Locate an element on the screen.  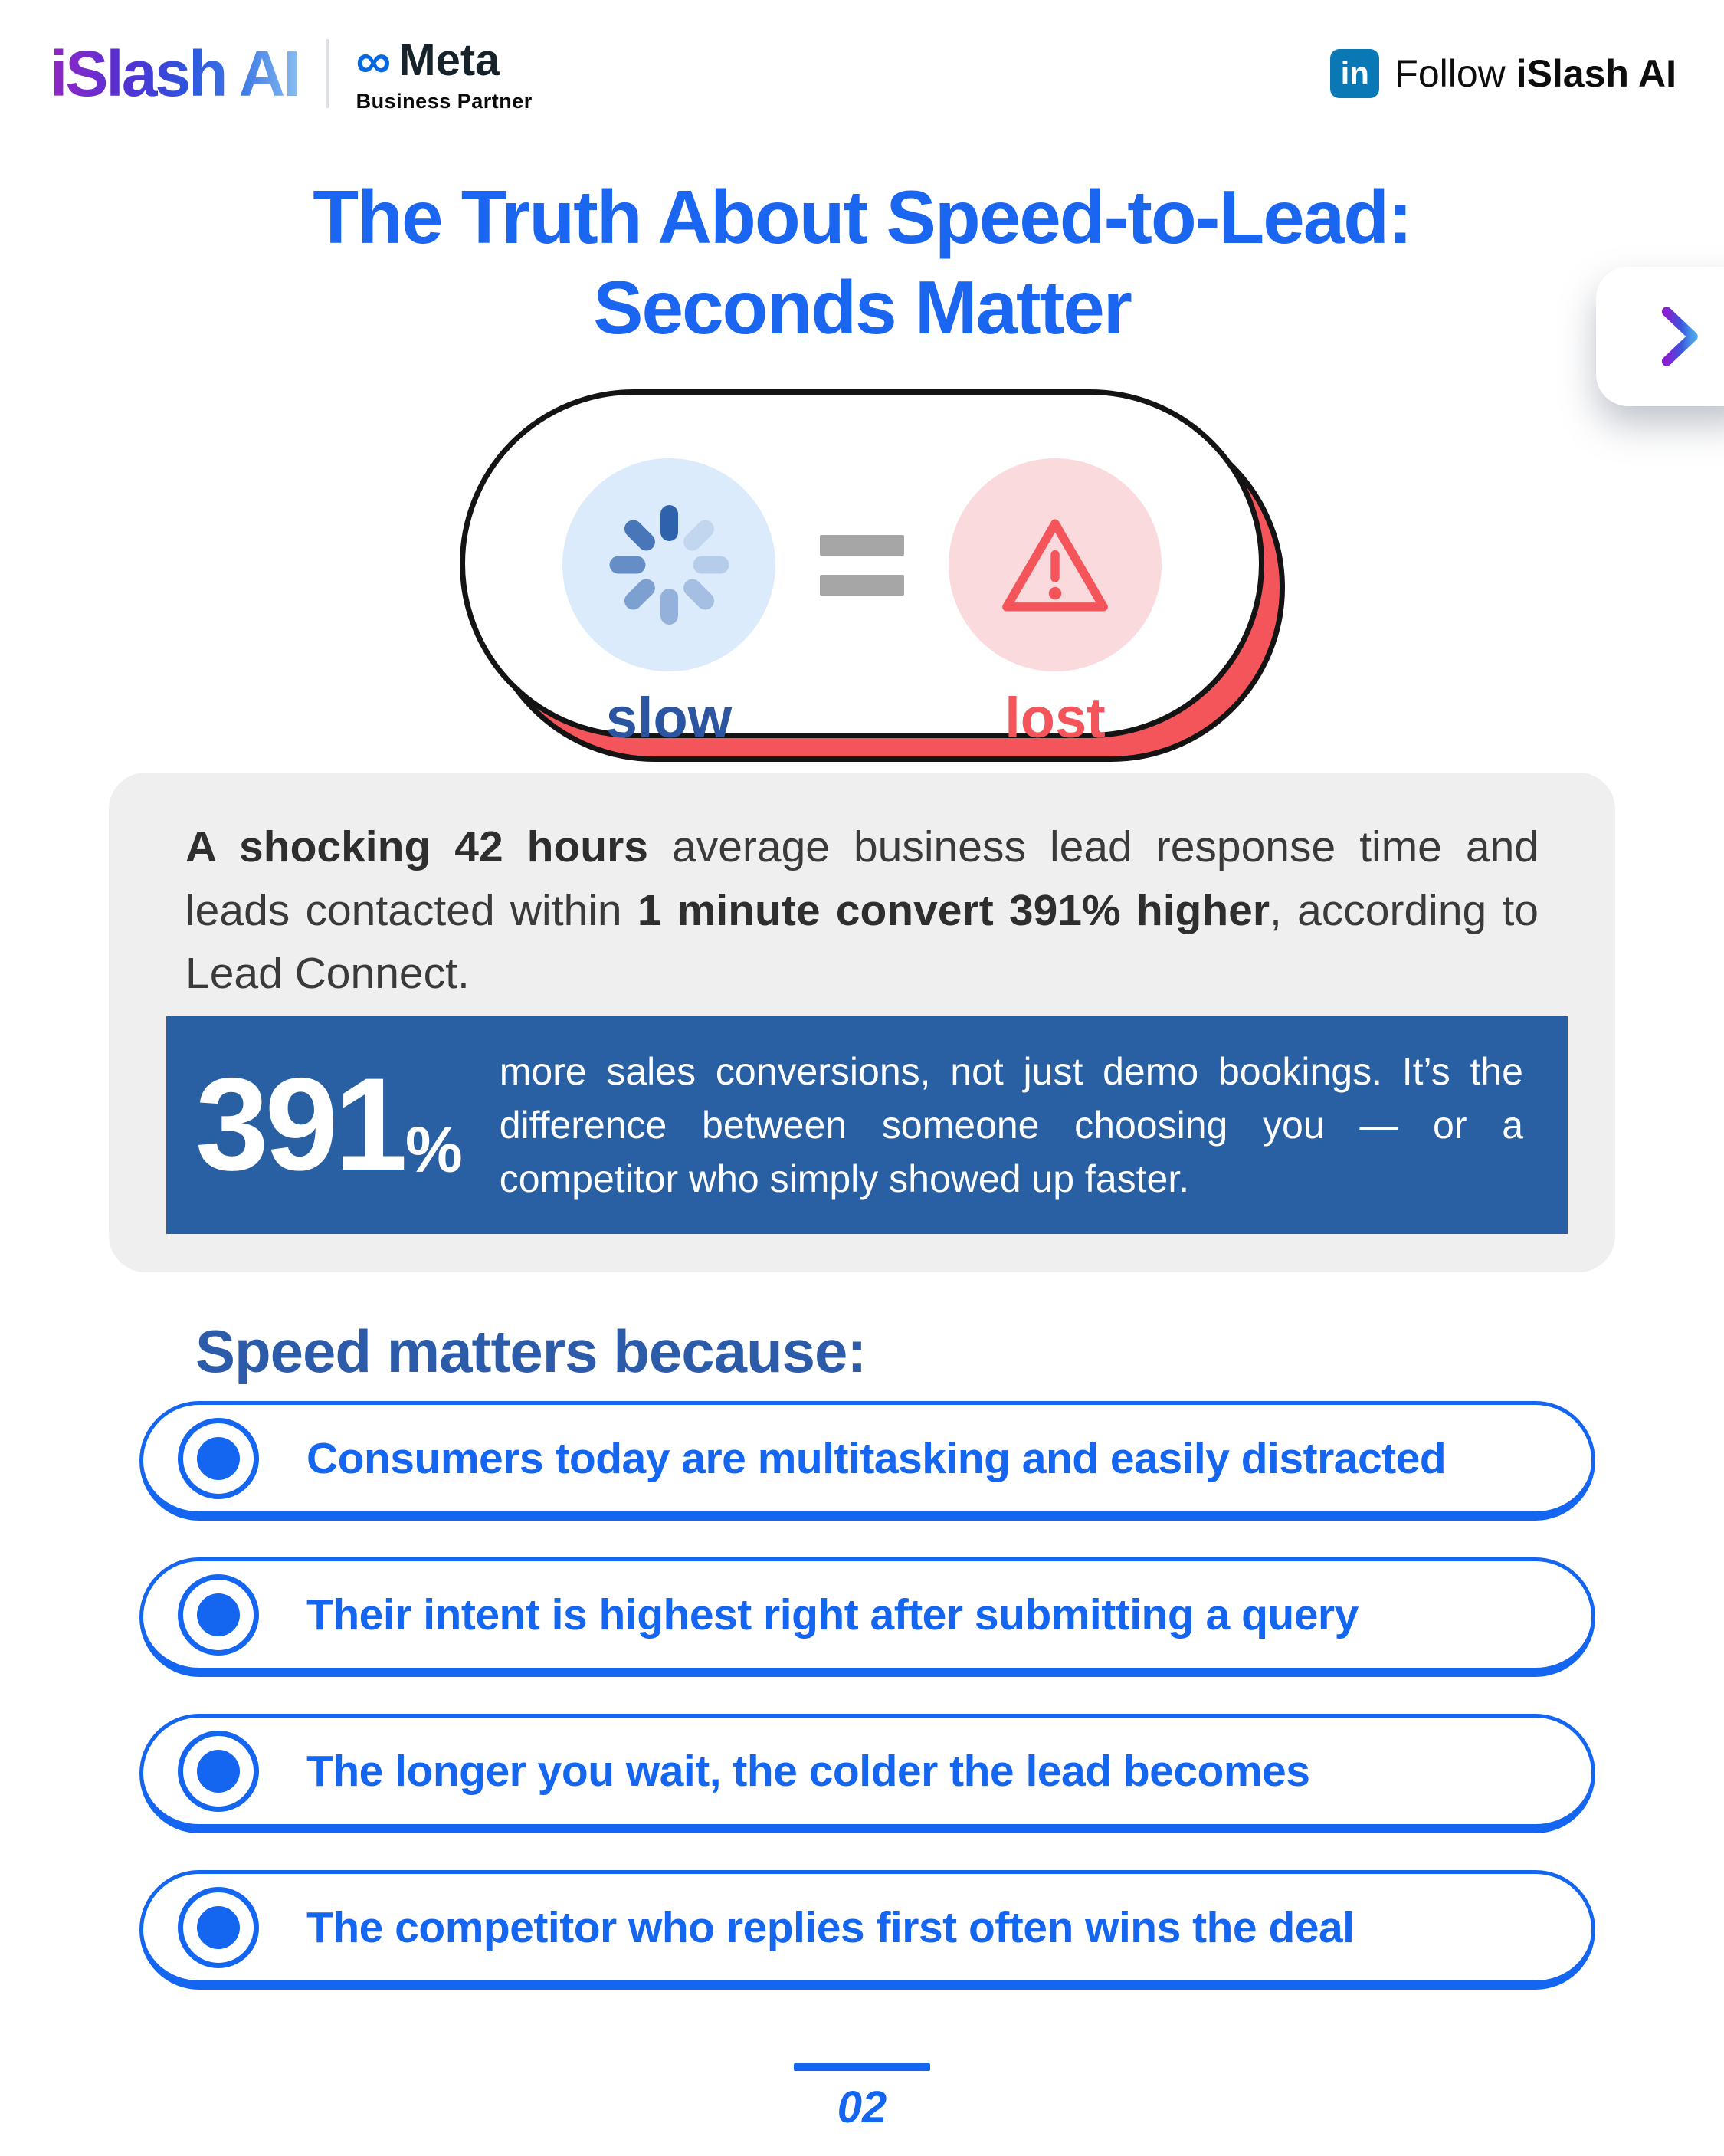
illustration-card: slow lost is located at coordinates (862, 568).